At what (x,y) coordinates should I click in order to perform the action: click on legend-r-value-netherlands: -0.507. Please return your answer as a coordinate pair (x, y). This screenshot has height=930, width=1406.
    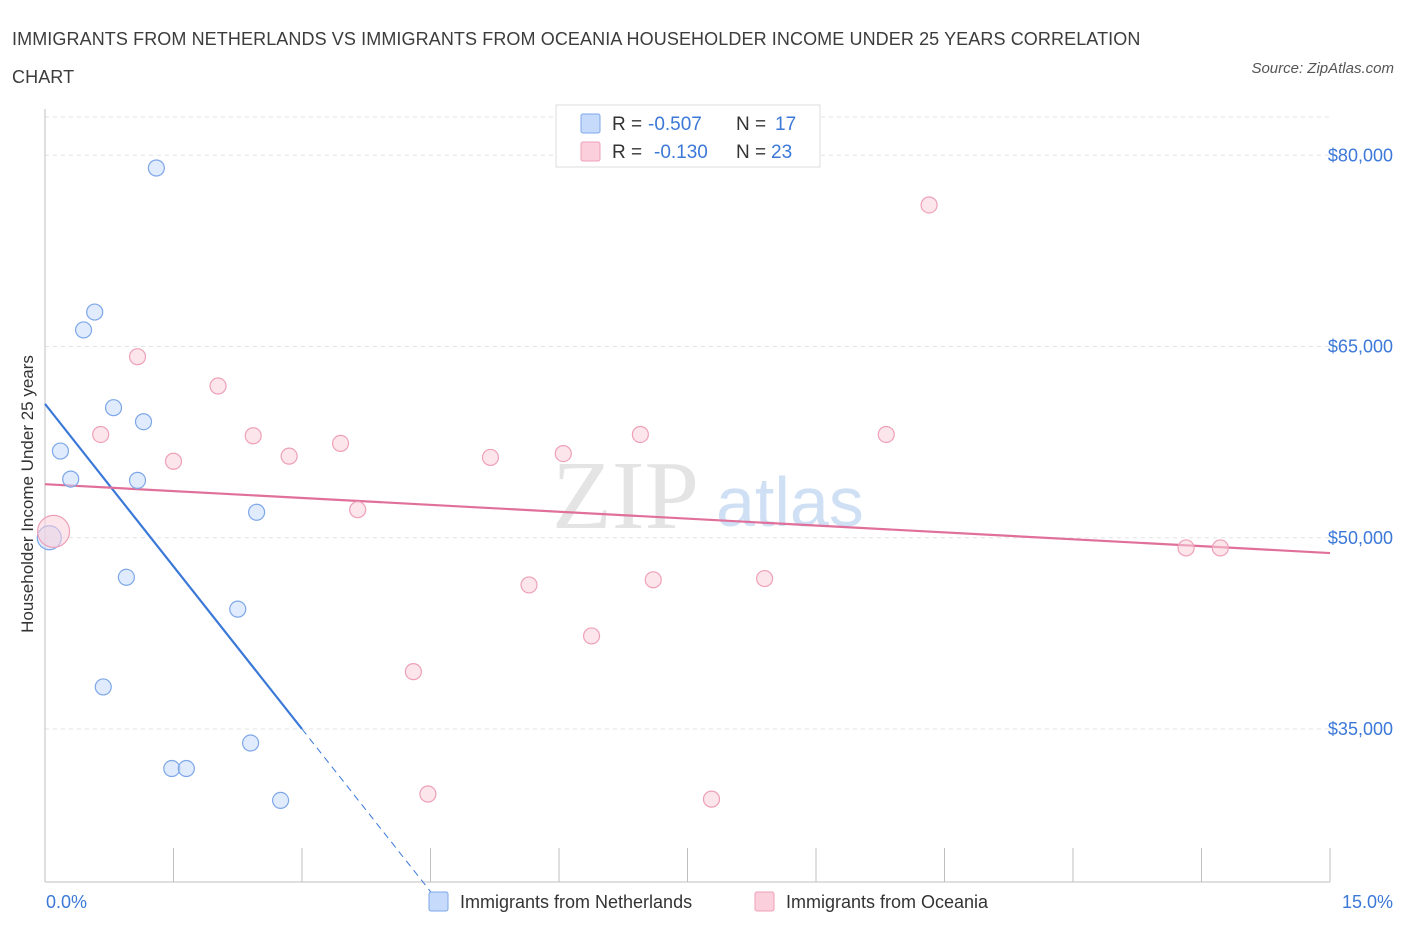
    Looking at the image, I should click on (675, 124).